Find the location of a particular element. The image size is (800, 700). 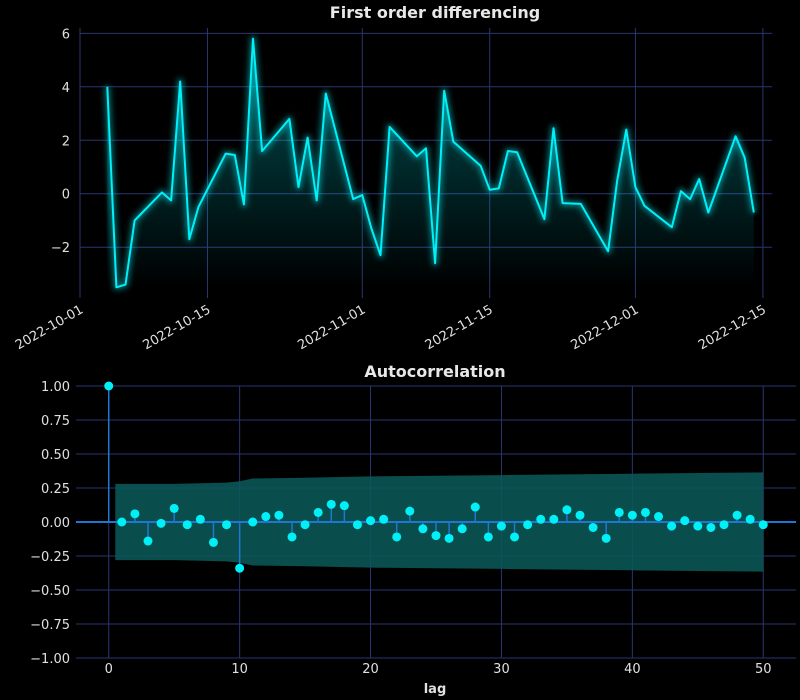

x-tick-label: 30 is located at coordinates (501, 669).